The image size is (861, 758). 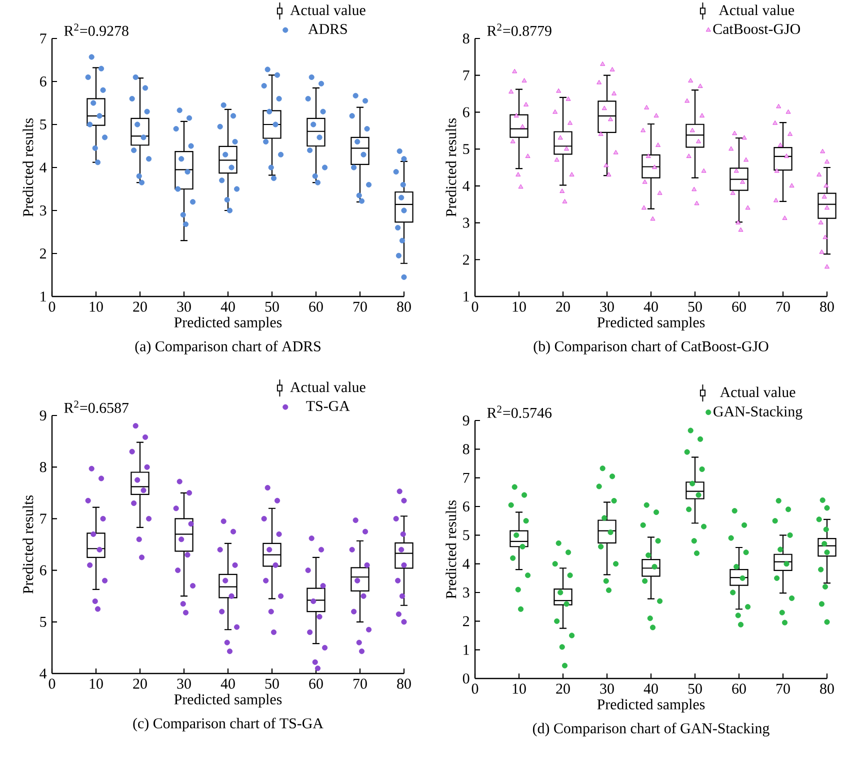 I want to click on legend-label: CatBoost-GJO, so click(x=756, y=29).